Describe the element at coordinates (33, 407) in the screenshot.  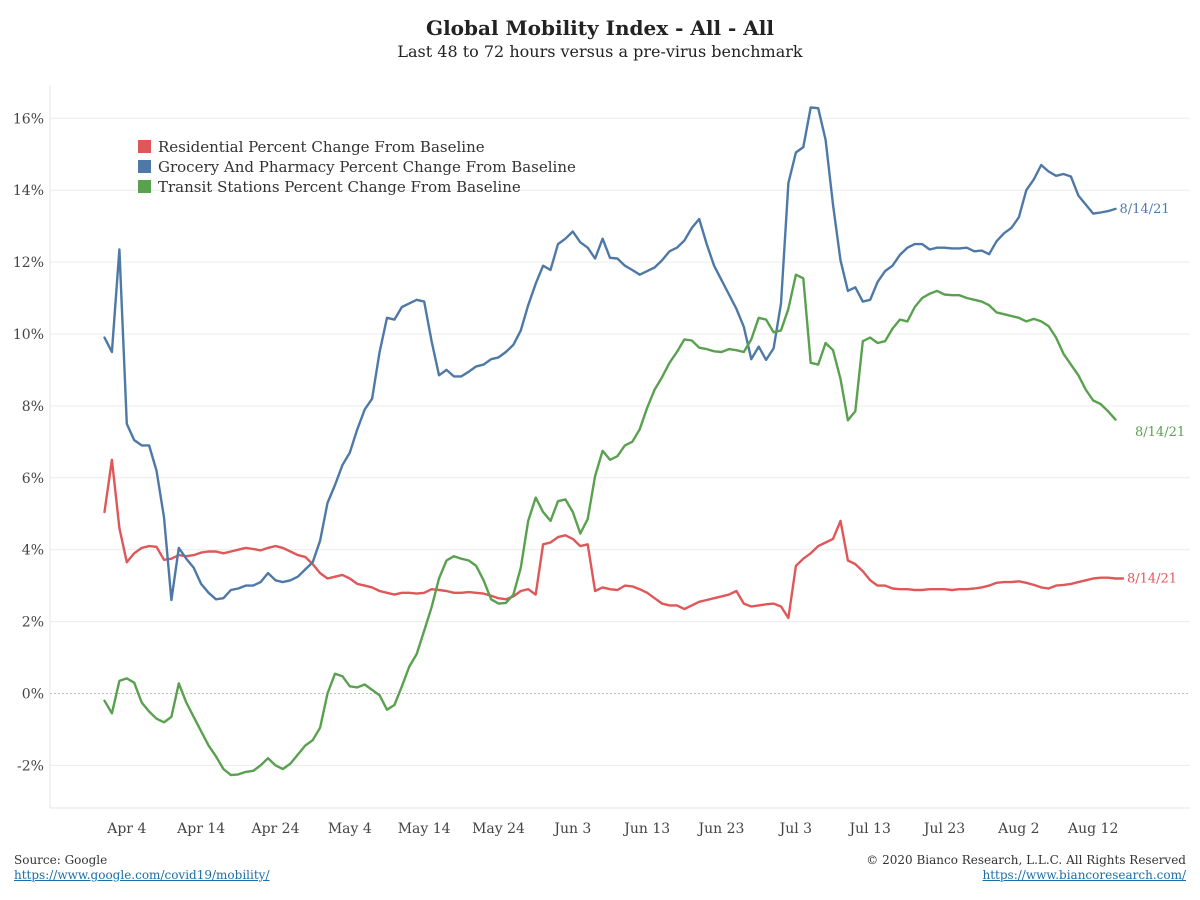
I see `y-tick-label: 8%` at that location.